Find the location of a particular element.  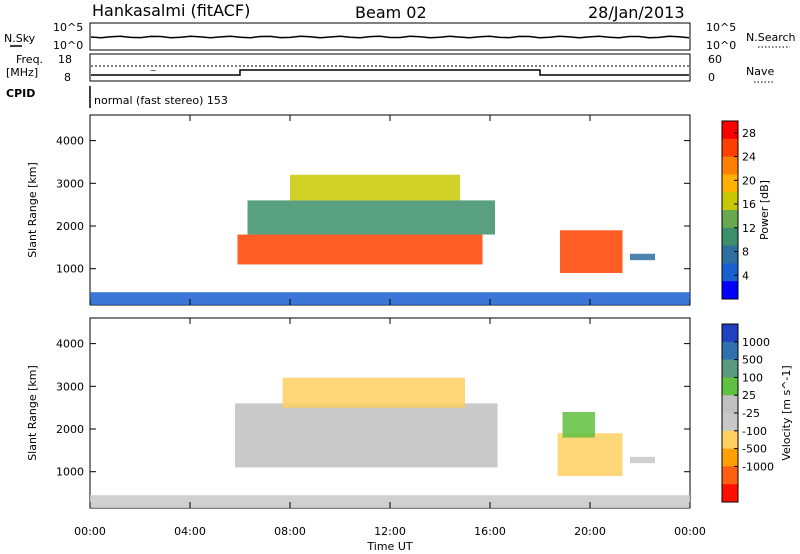

nave-bottom: 0 is located at coordinates (711, 77).